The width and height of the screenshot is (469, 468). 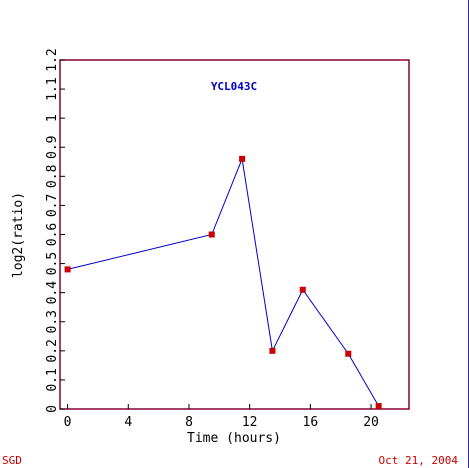 I want to click on y-tick-label: 0.1, so click(x=52, y=379).